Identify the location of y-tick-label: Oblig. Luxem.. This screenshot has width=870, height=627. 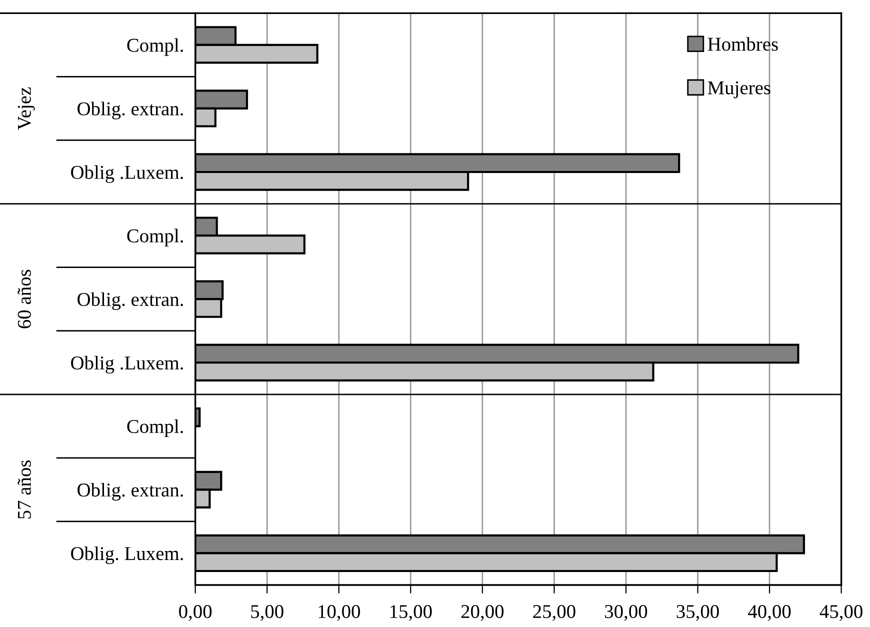
(127, 555).